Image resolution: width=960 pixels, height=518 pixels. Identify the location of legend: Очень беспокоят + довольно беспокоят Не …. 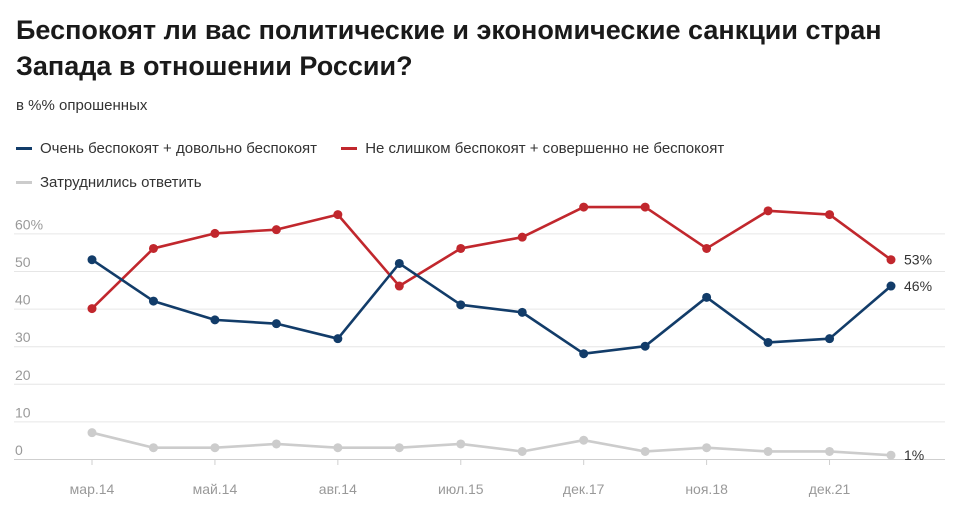
(466, 171).